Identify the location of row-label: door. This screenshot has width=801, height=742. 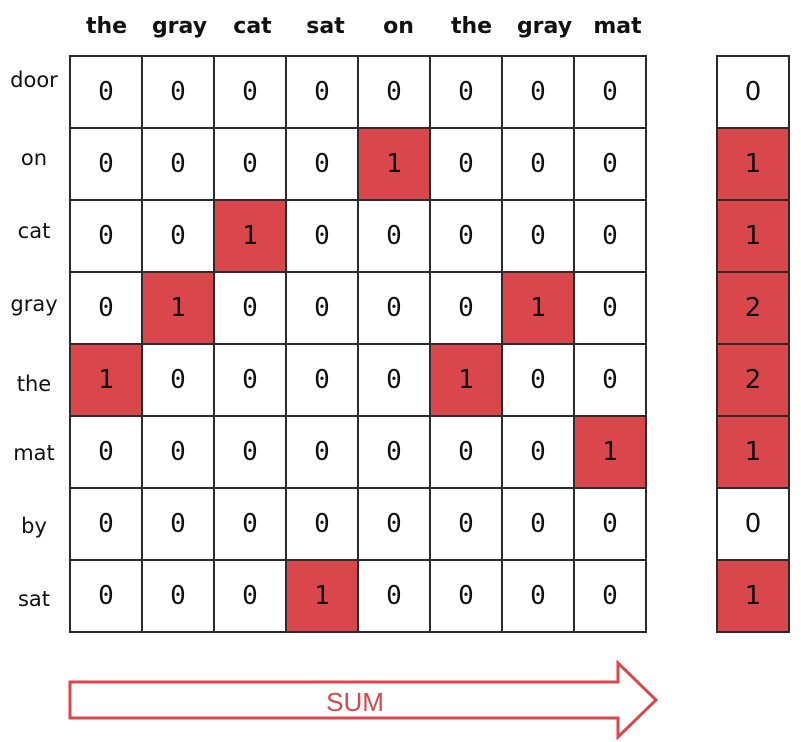
(34, 80).